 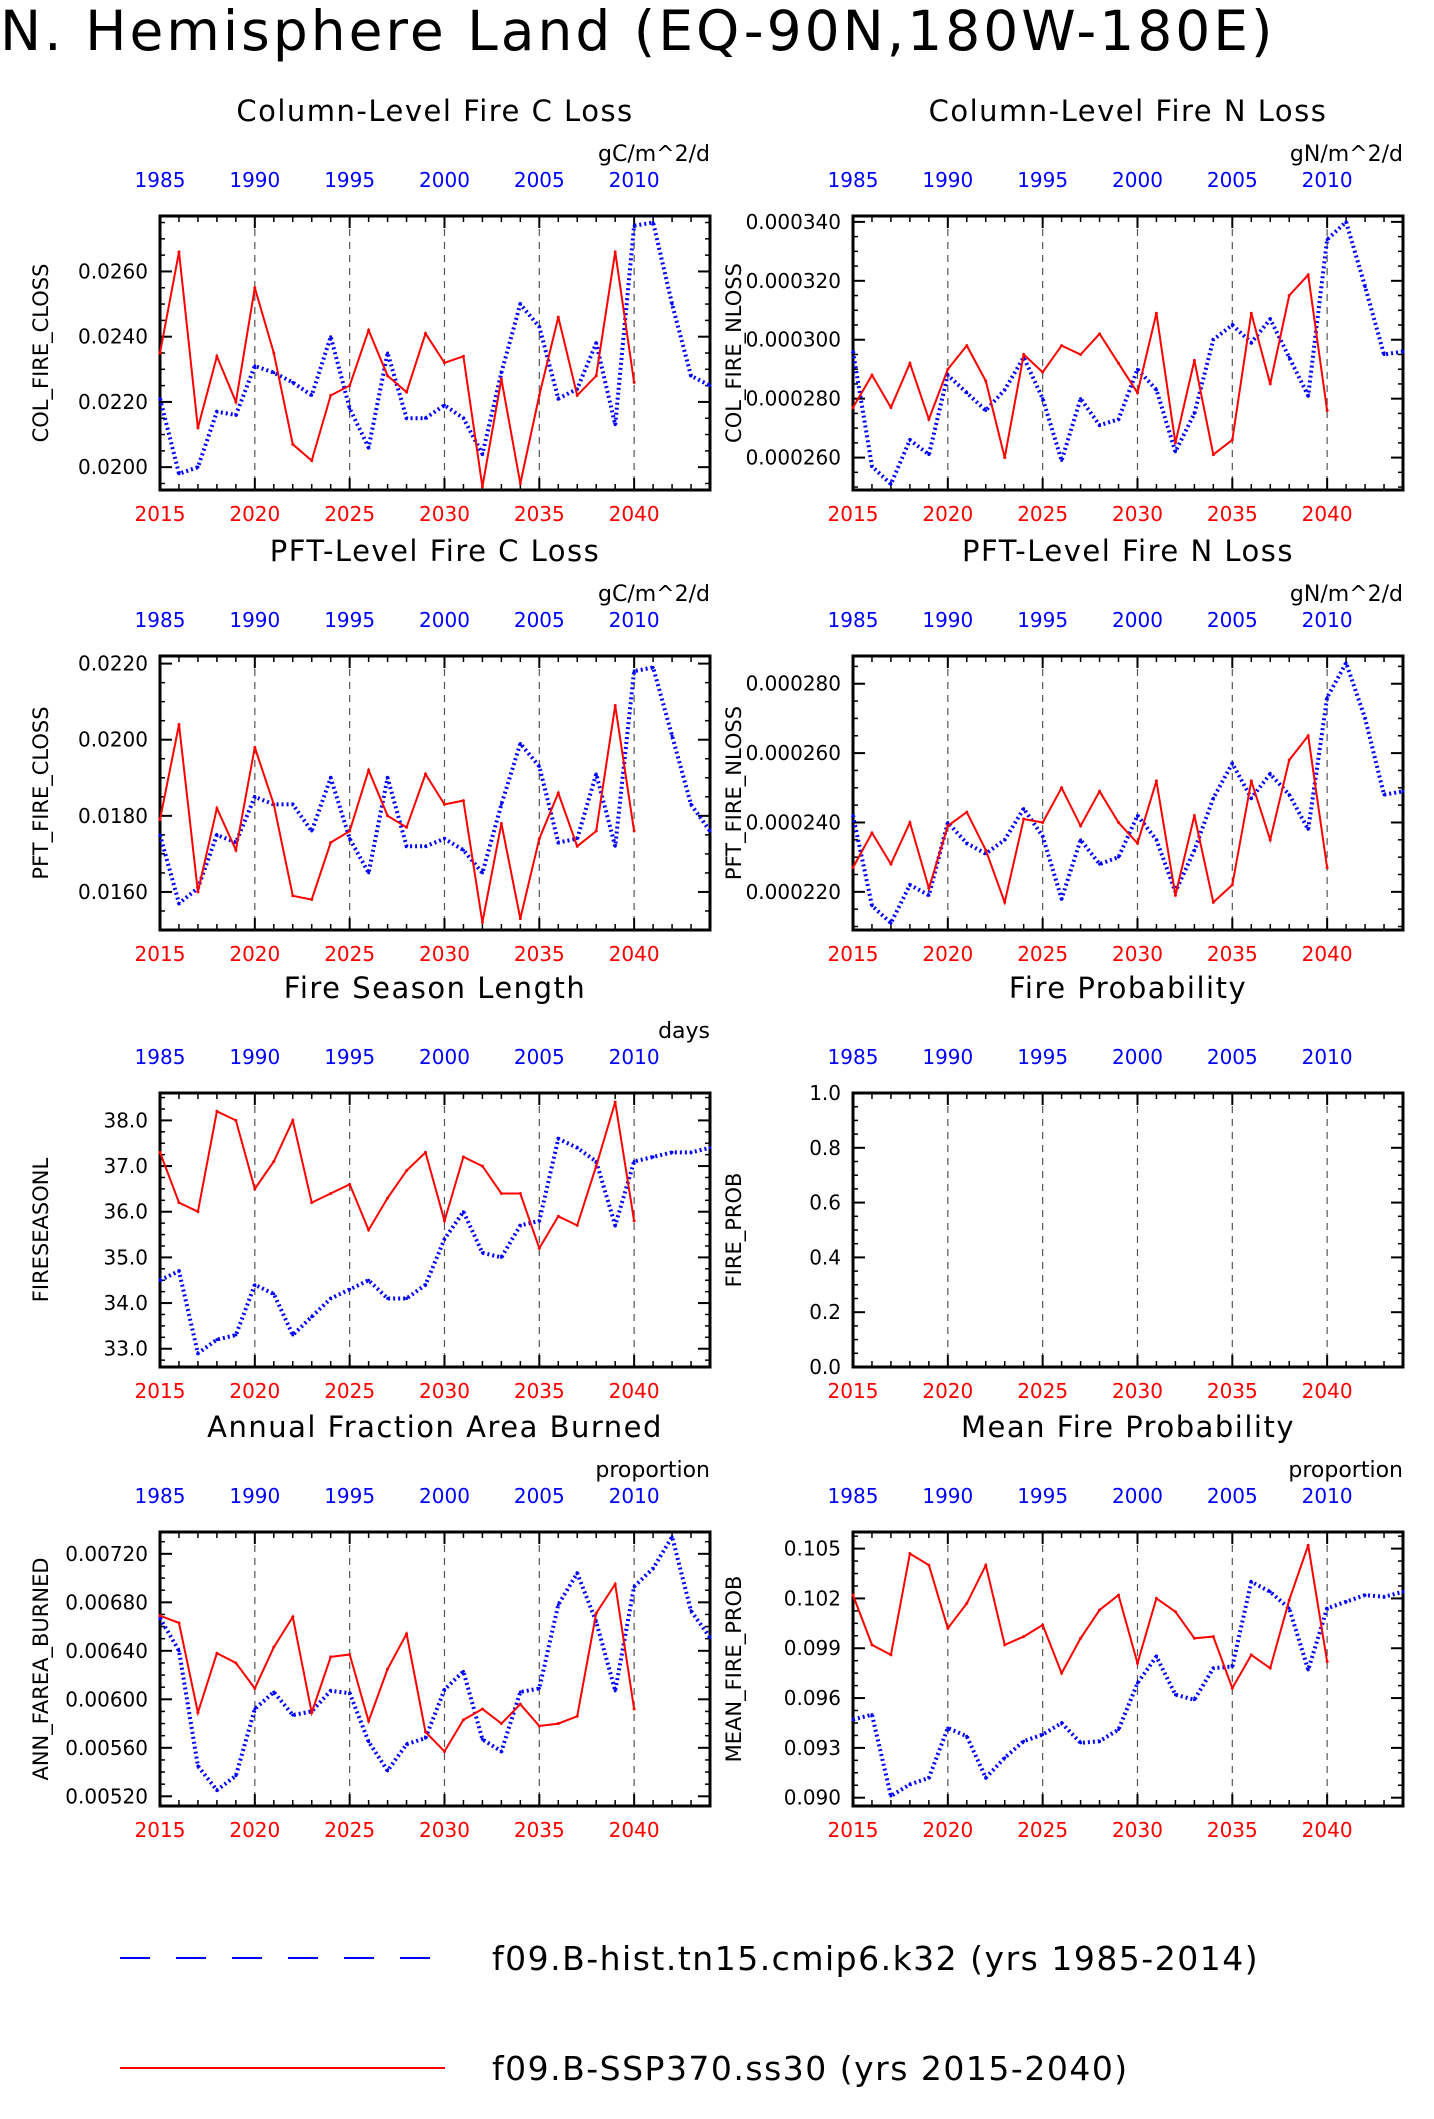 I want to click on y-tick-label: 0.000260, so click(x=793, y=753).